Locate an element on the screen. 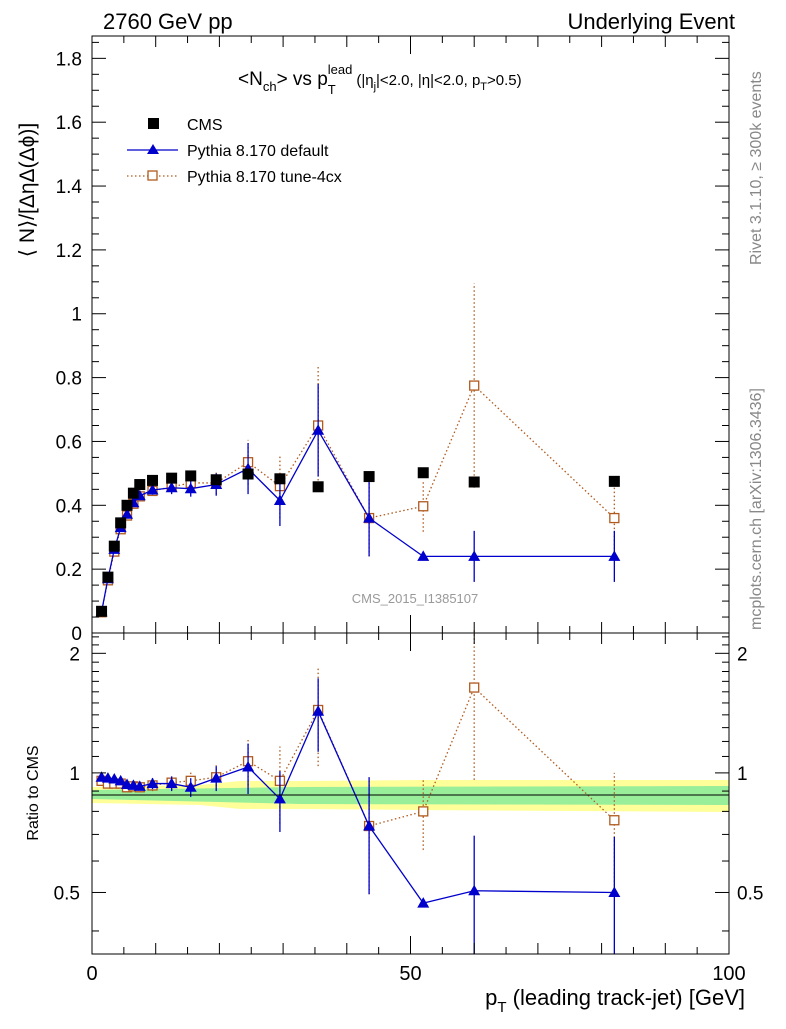  ratio-tick-label: 0.5 is located at coordinates (67, 893).